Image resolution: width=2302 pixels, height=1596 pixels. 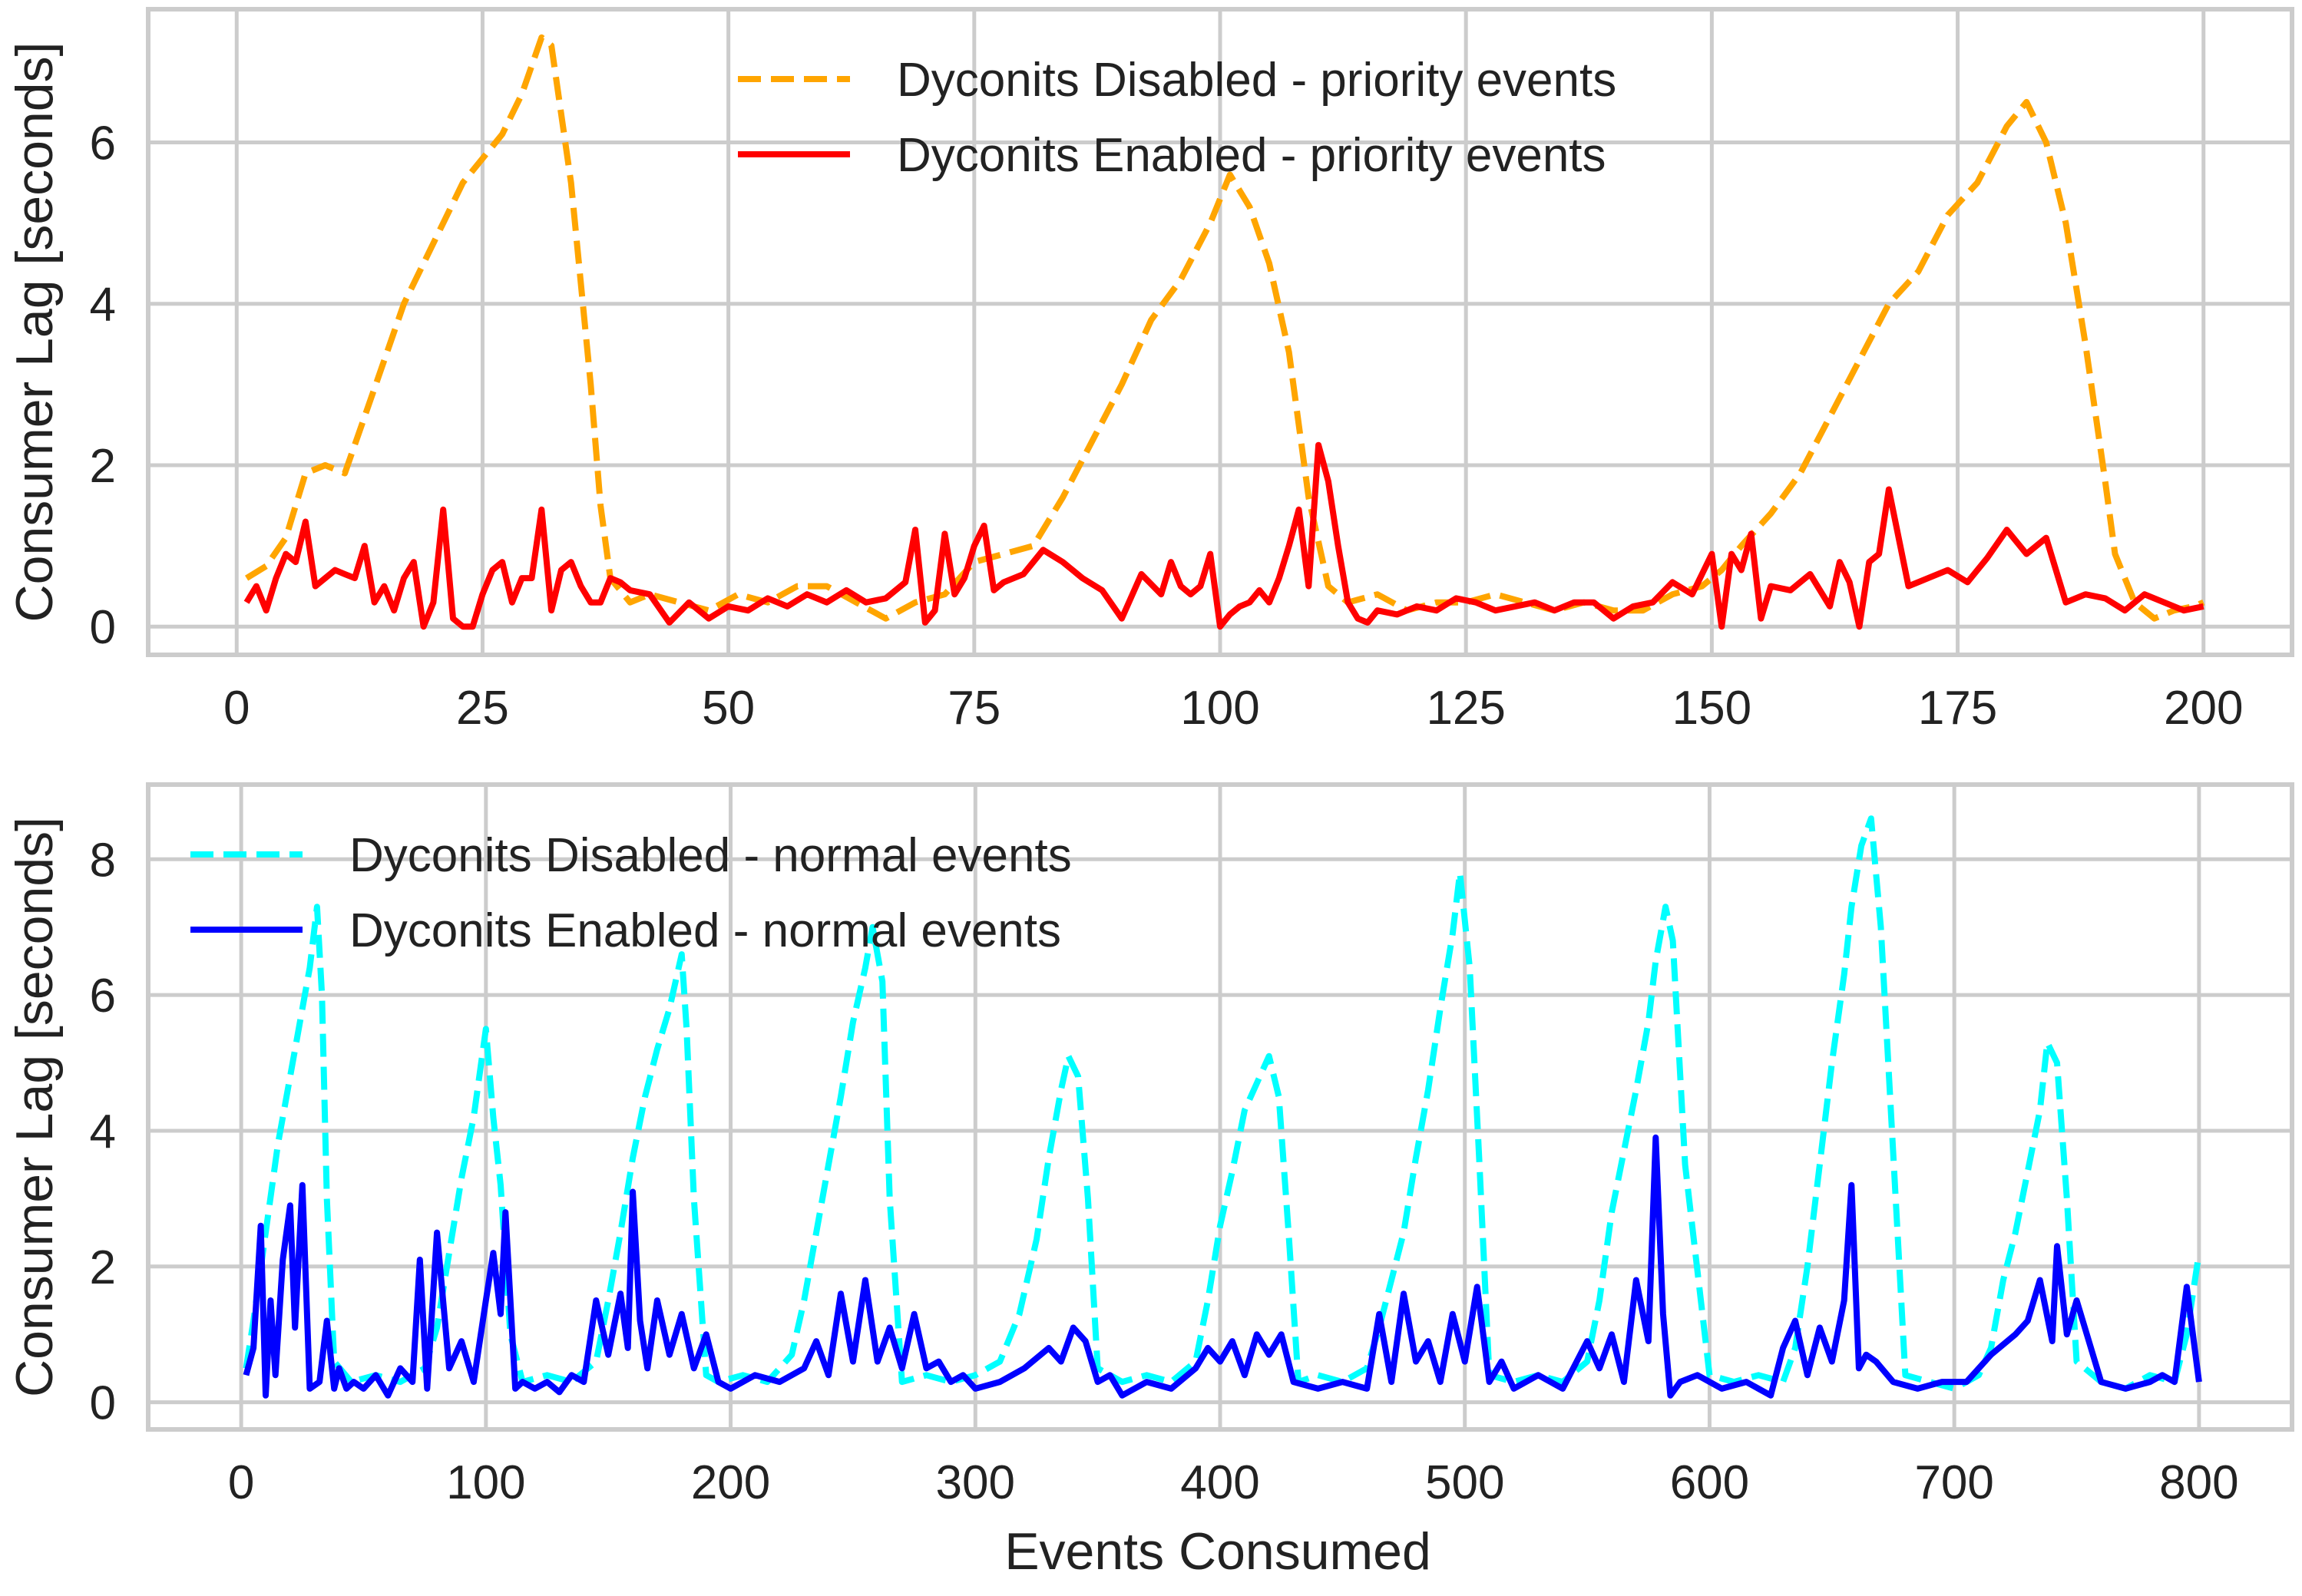 I want to click on legend-label: Dyconits Enabled - priority events, so click(x=1251, y=155).